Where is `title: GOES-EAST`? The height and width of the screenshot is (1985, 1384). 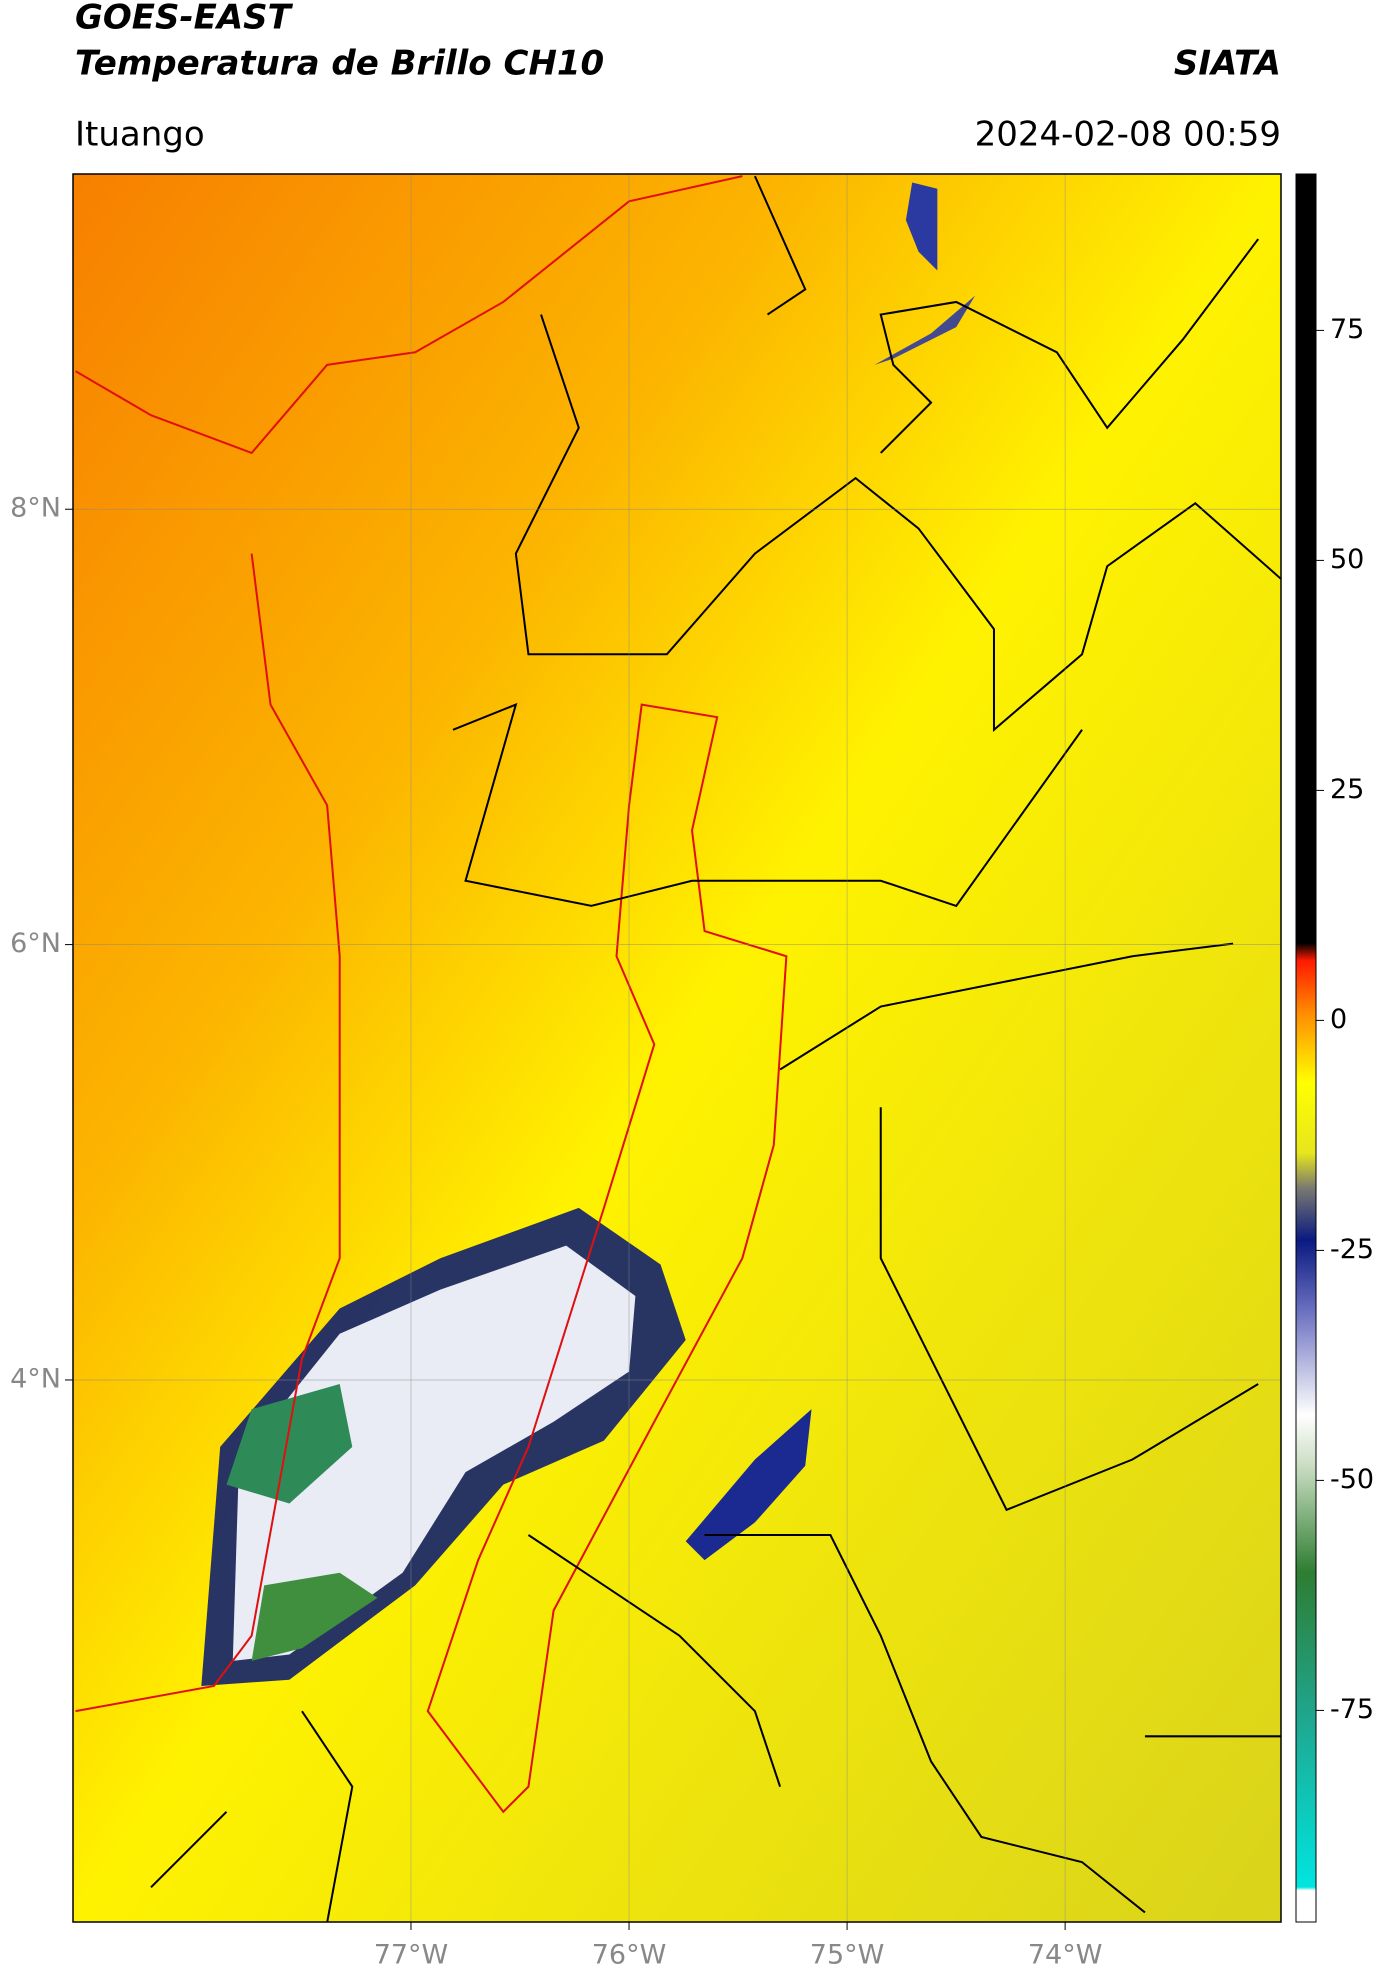
title: GOES-EAST is located at coordinates (184, 19).